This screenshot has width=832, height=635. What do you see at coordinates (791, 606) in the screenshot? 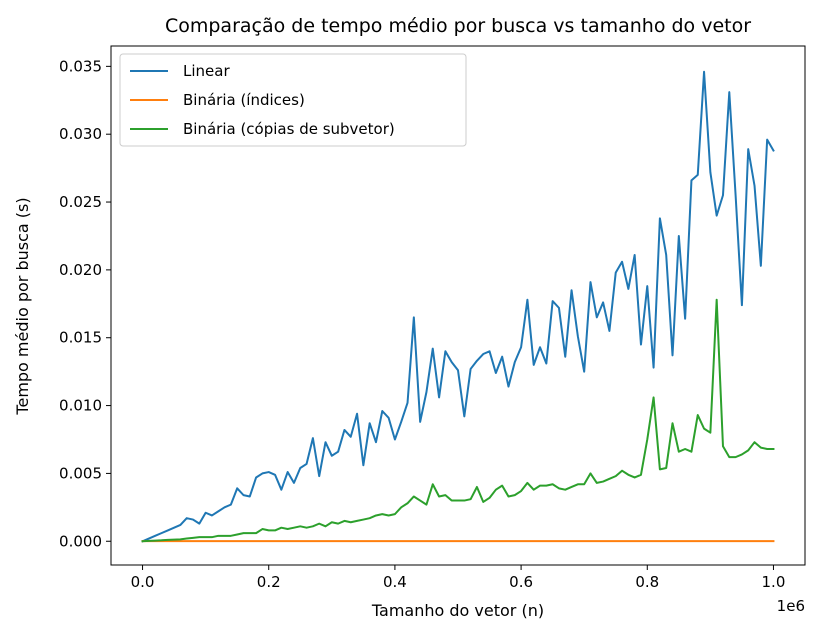
I see `x-axis-offset-label: 1e6` at bounding box center [791, 606].